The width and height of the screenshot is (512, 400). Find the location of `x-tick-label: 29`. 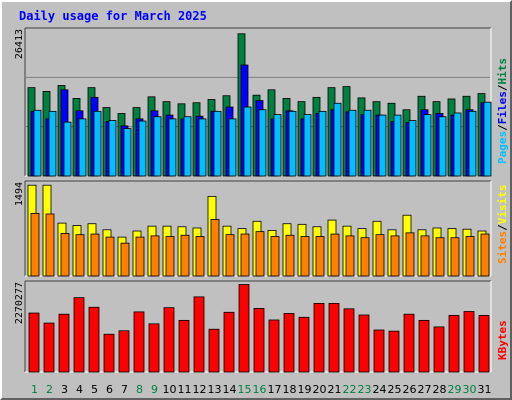

x-tick-label: 29 is located at coordinates (455, 389).